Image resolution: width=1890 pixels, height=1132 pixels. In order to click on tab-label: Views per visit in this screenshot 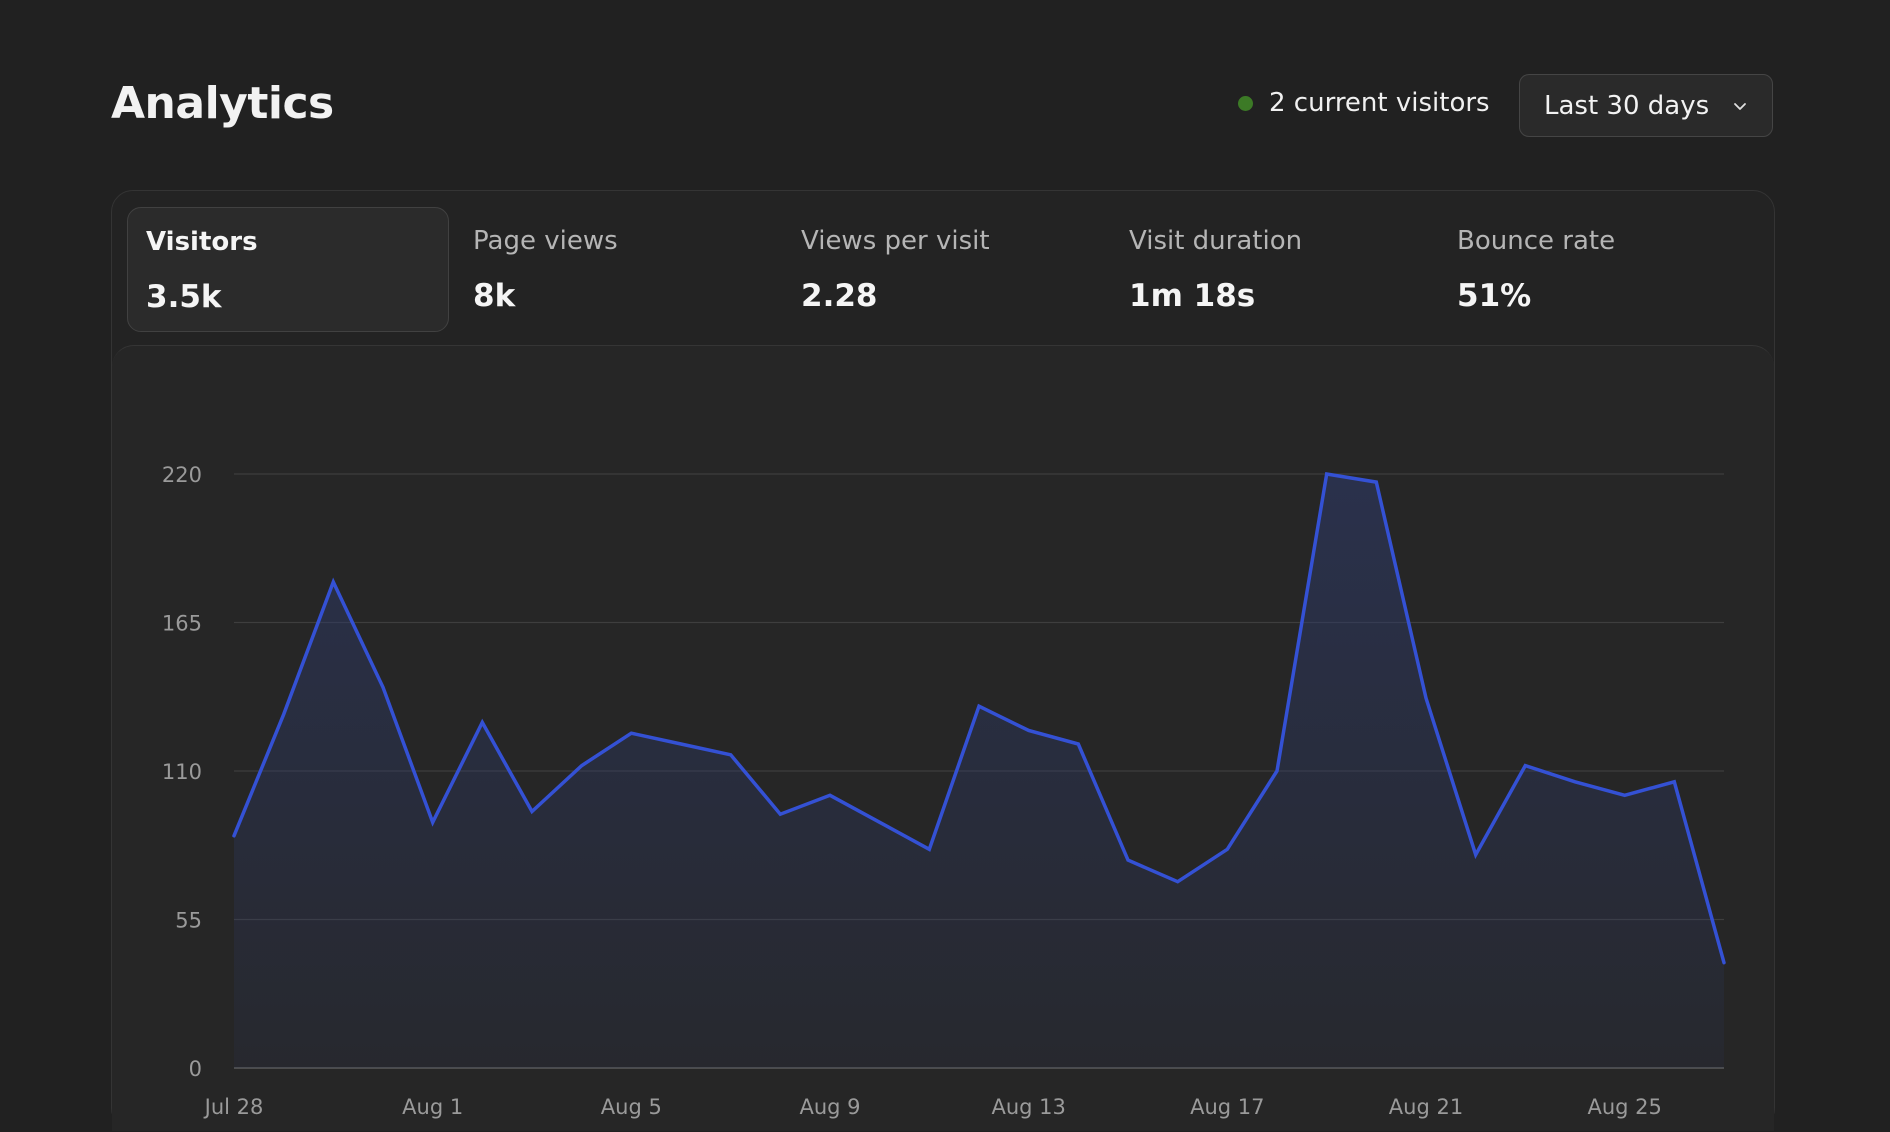, I will do `click(895, 241)`.